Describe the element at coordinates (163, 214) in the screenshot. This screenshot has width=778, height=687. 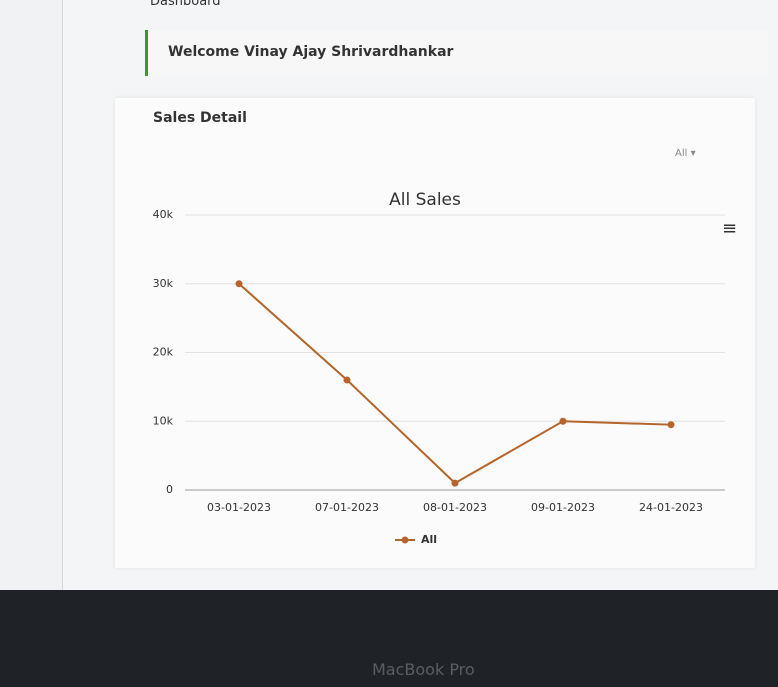
I see `y-tick-label: 40k` at that location.